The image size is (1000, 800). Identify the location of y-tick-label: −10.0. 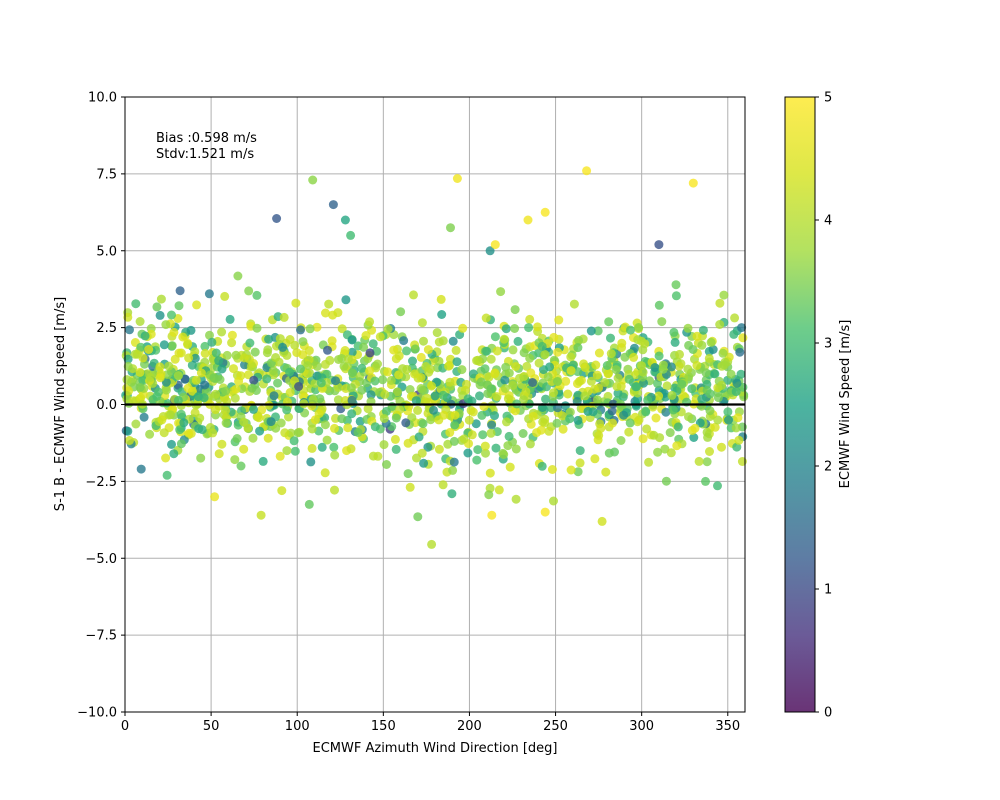
(97, 713).